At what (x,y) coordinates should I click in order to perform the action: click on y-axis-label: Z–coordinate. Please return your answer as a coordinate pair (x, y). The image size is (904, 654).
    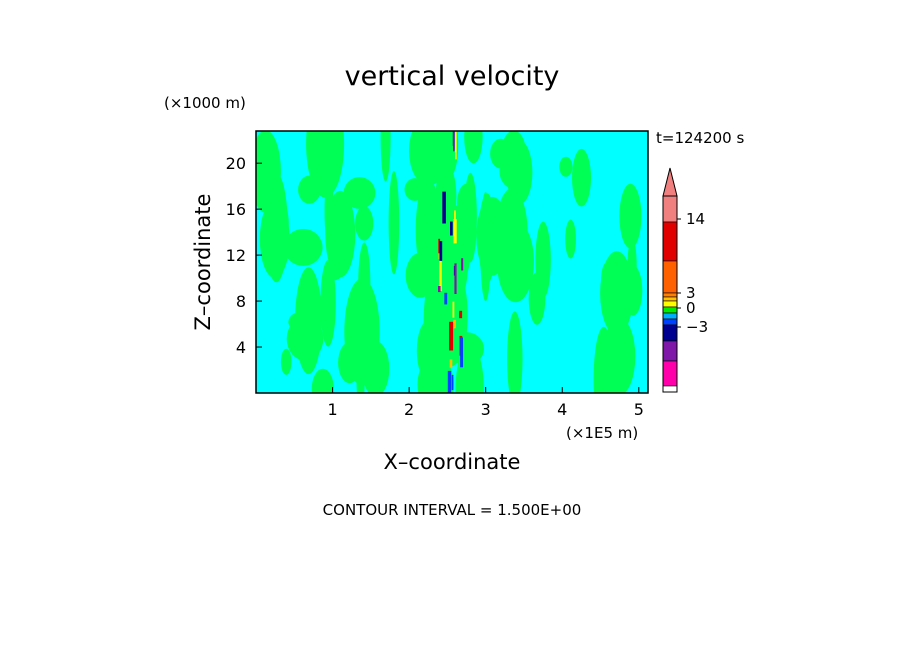
    Looking at the image, I should click on (203, 262).